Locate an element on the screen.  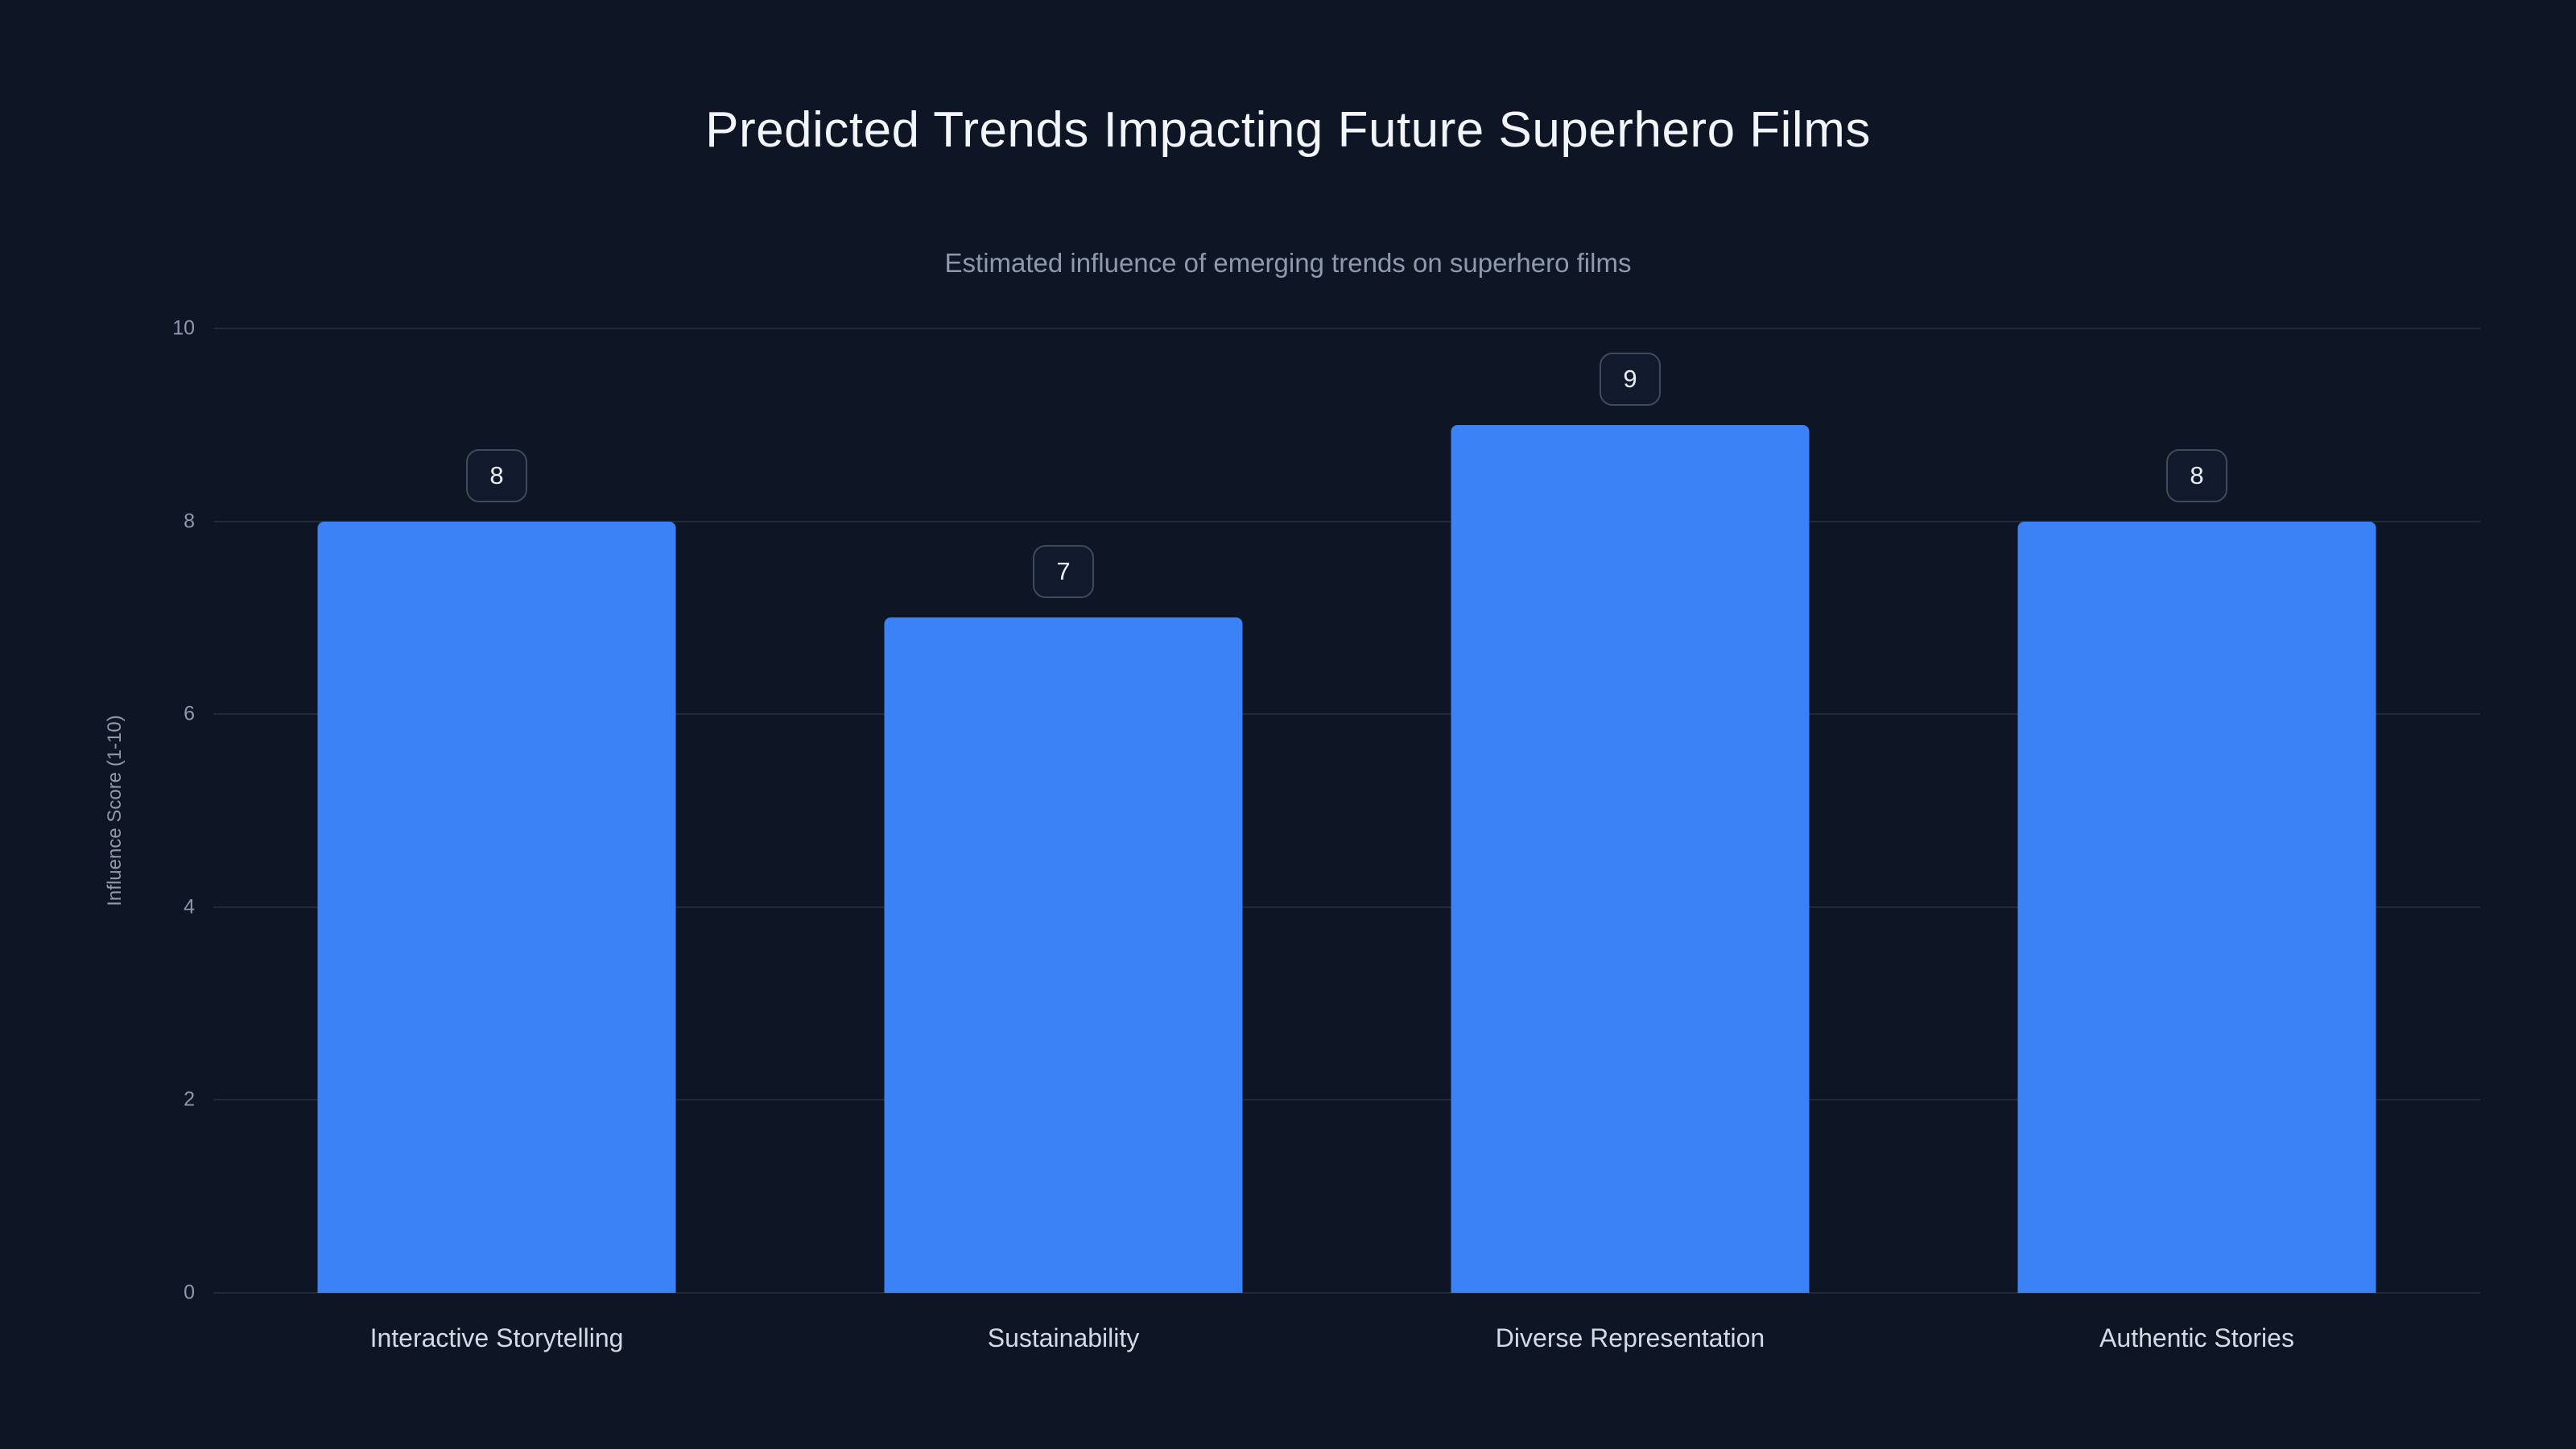
bar-value-badge: 7 is located at coordinates (1063, 572).